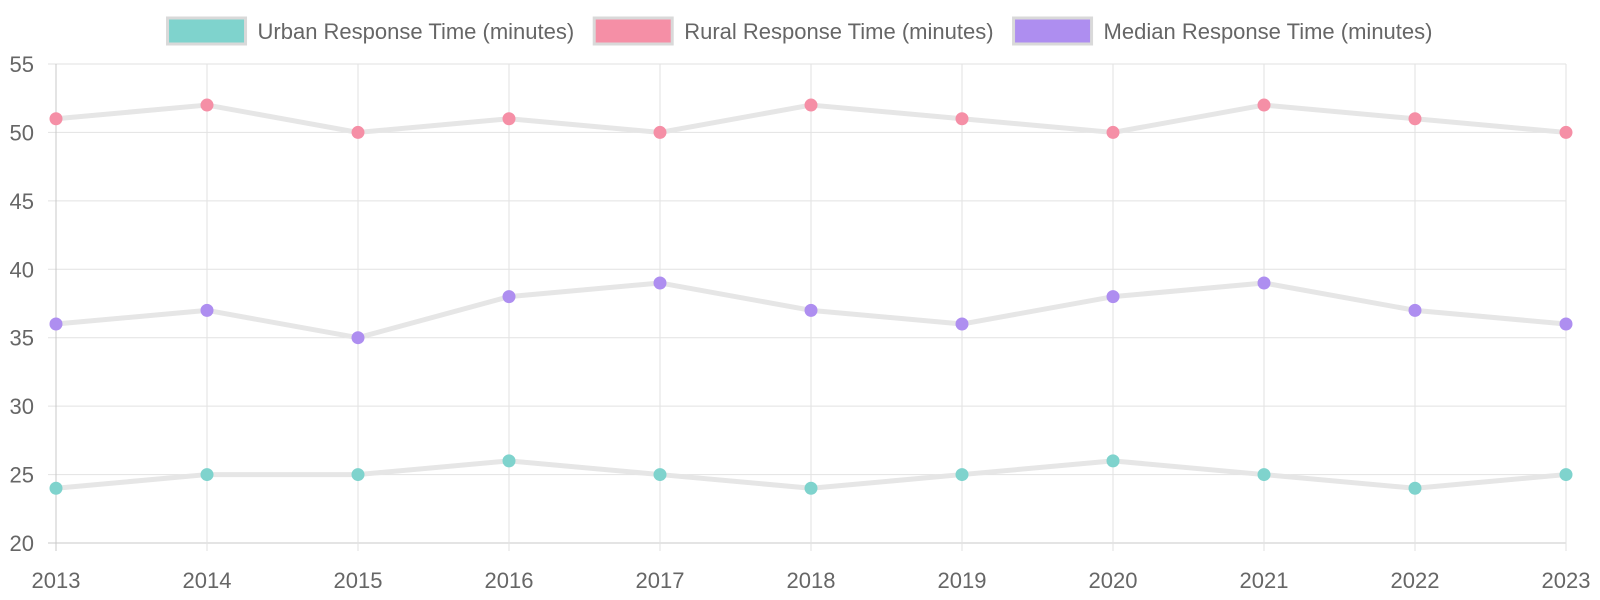 The height and width of the screenshot is (600, 1600). I want to click on x-tick-label: 2019, so click(962, 580).